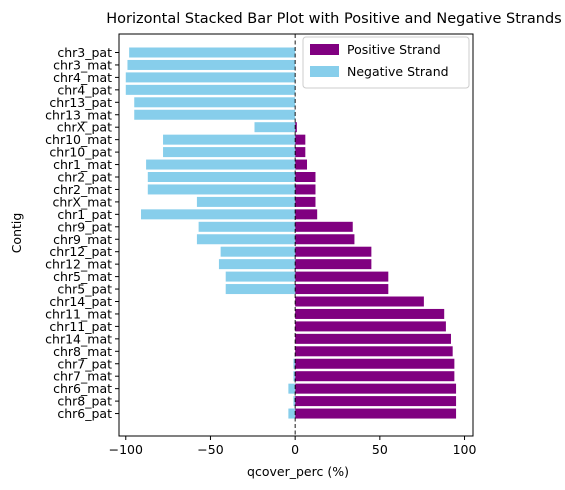 This screenshot has width=565, height=490. Describe the element at coordinates (275, 127) in the screenshot. I see `negative-bar-chrX_pat` at that location.